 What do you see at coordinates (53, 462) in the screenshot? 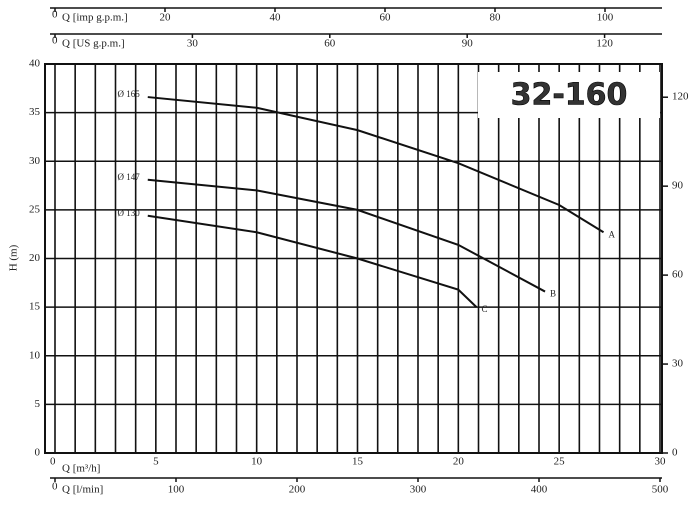
I see `x-tick-label: 0` at bounding box center [53, 462].